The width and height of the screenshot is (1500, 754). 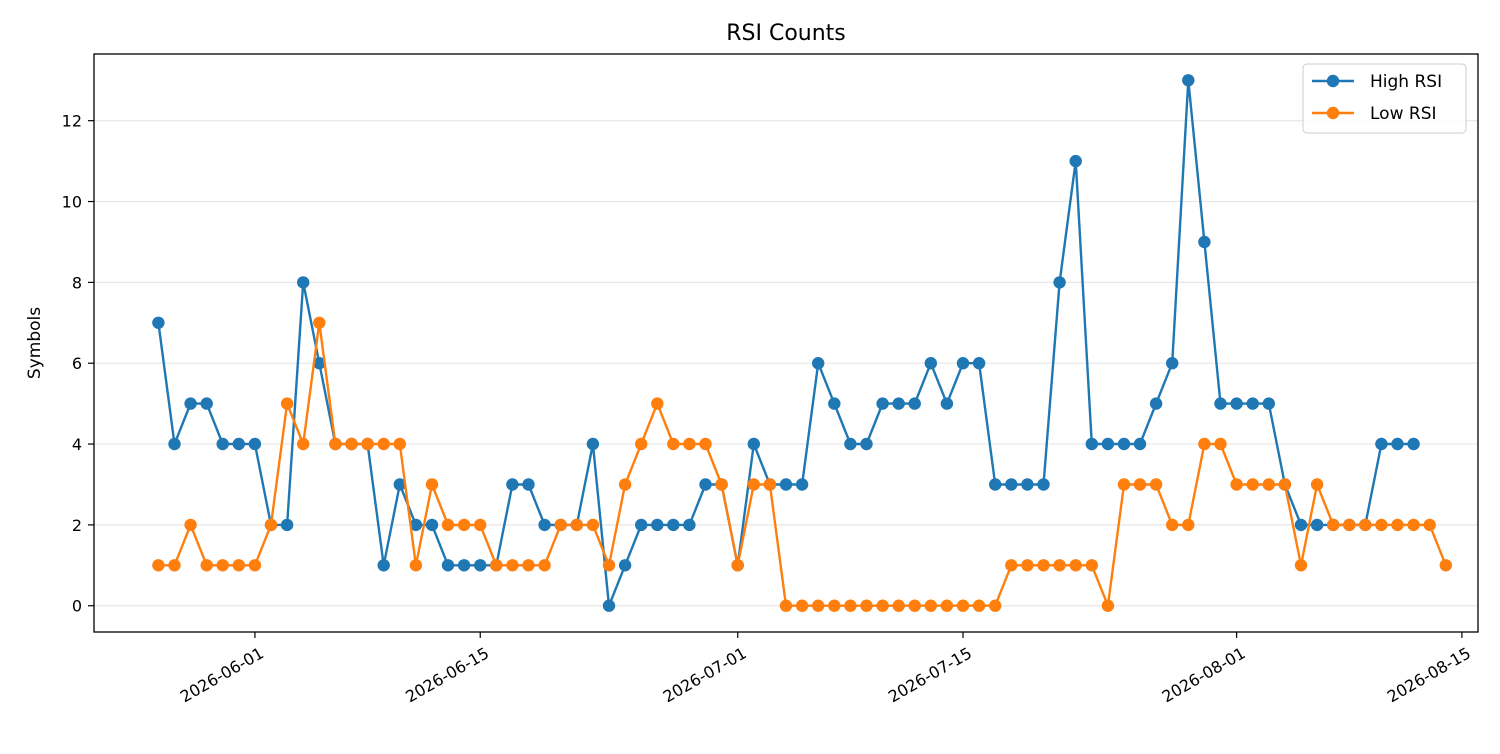 What do you see at coordinates (1333, 81) in the screenshot?
I see `legend-marker` at bounding box center [1333, 81].